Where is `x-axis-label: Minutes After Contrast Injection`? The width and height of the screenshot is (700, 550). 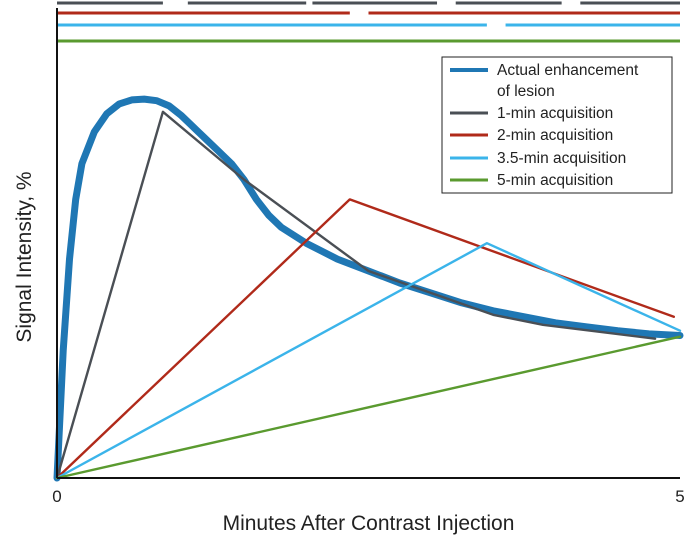
x-axis-label: Minutes After Contrast Injection is located at coordinates (369, 523).